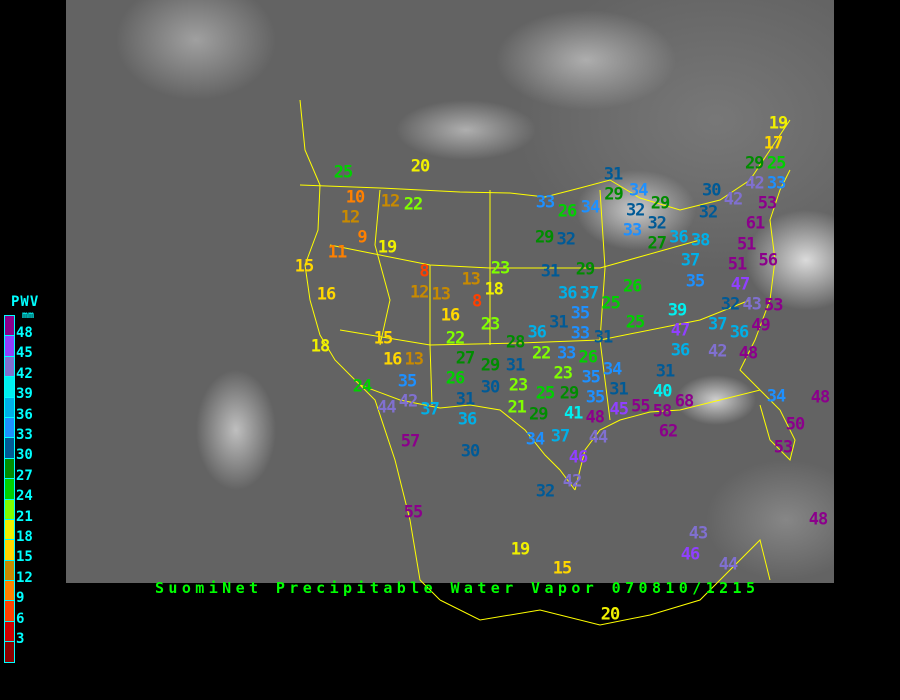 This screenshot has width=900, height=700. I want to click on legend-label: 12, so click(24, 577).